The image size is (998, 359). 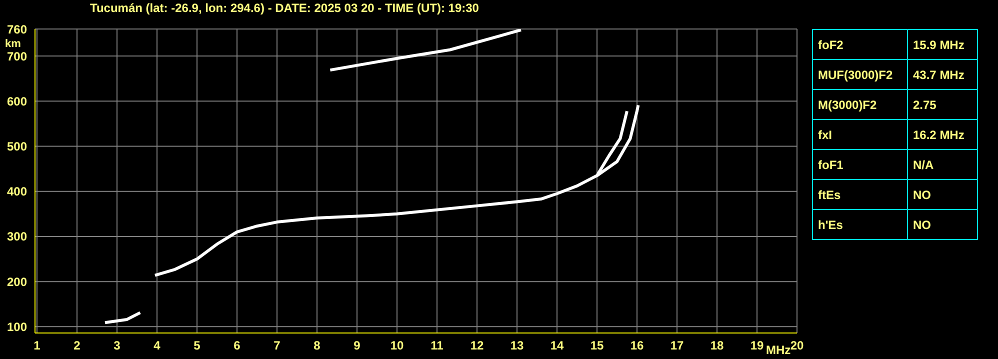 I want to click on text: foF2, so click(x=860, y=45).